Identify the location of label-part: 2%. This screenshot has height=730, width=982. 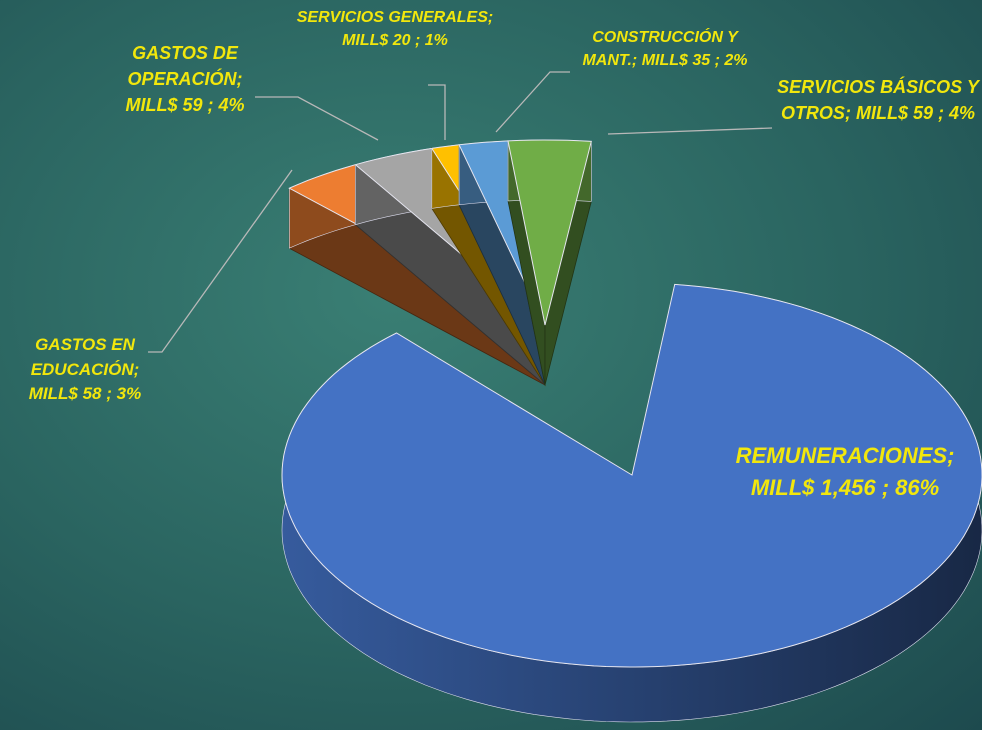
(736, 61).